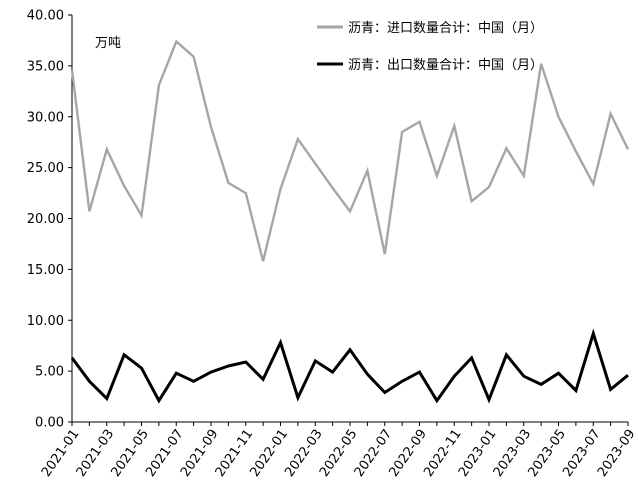  I want to click on export-series-line, so click(349, 366).